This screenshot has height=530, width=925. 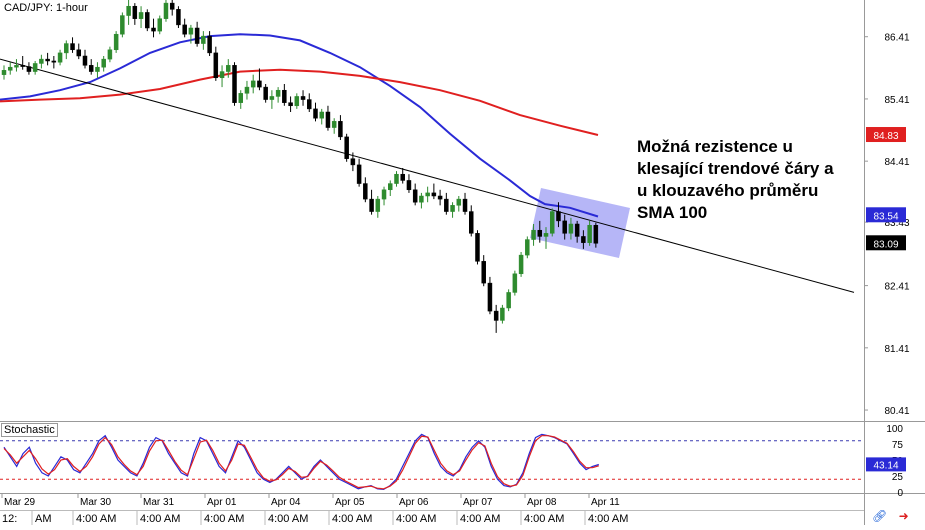 I want to click on stochastic-pct-k-line, so click(x=301, y=462).